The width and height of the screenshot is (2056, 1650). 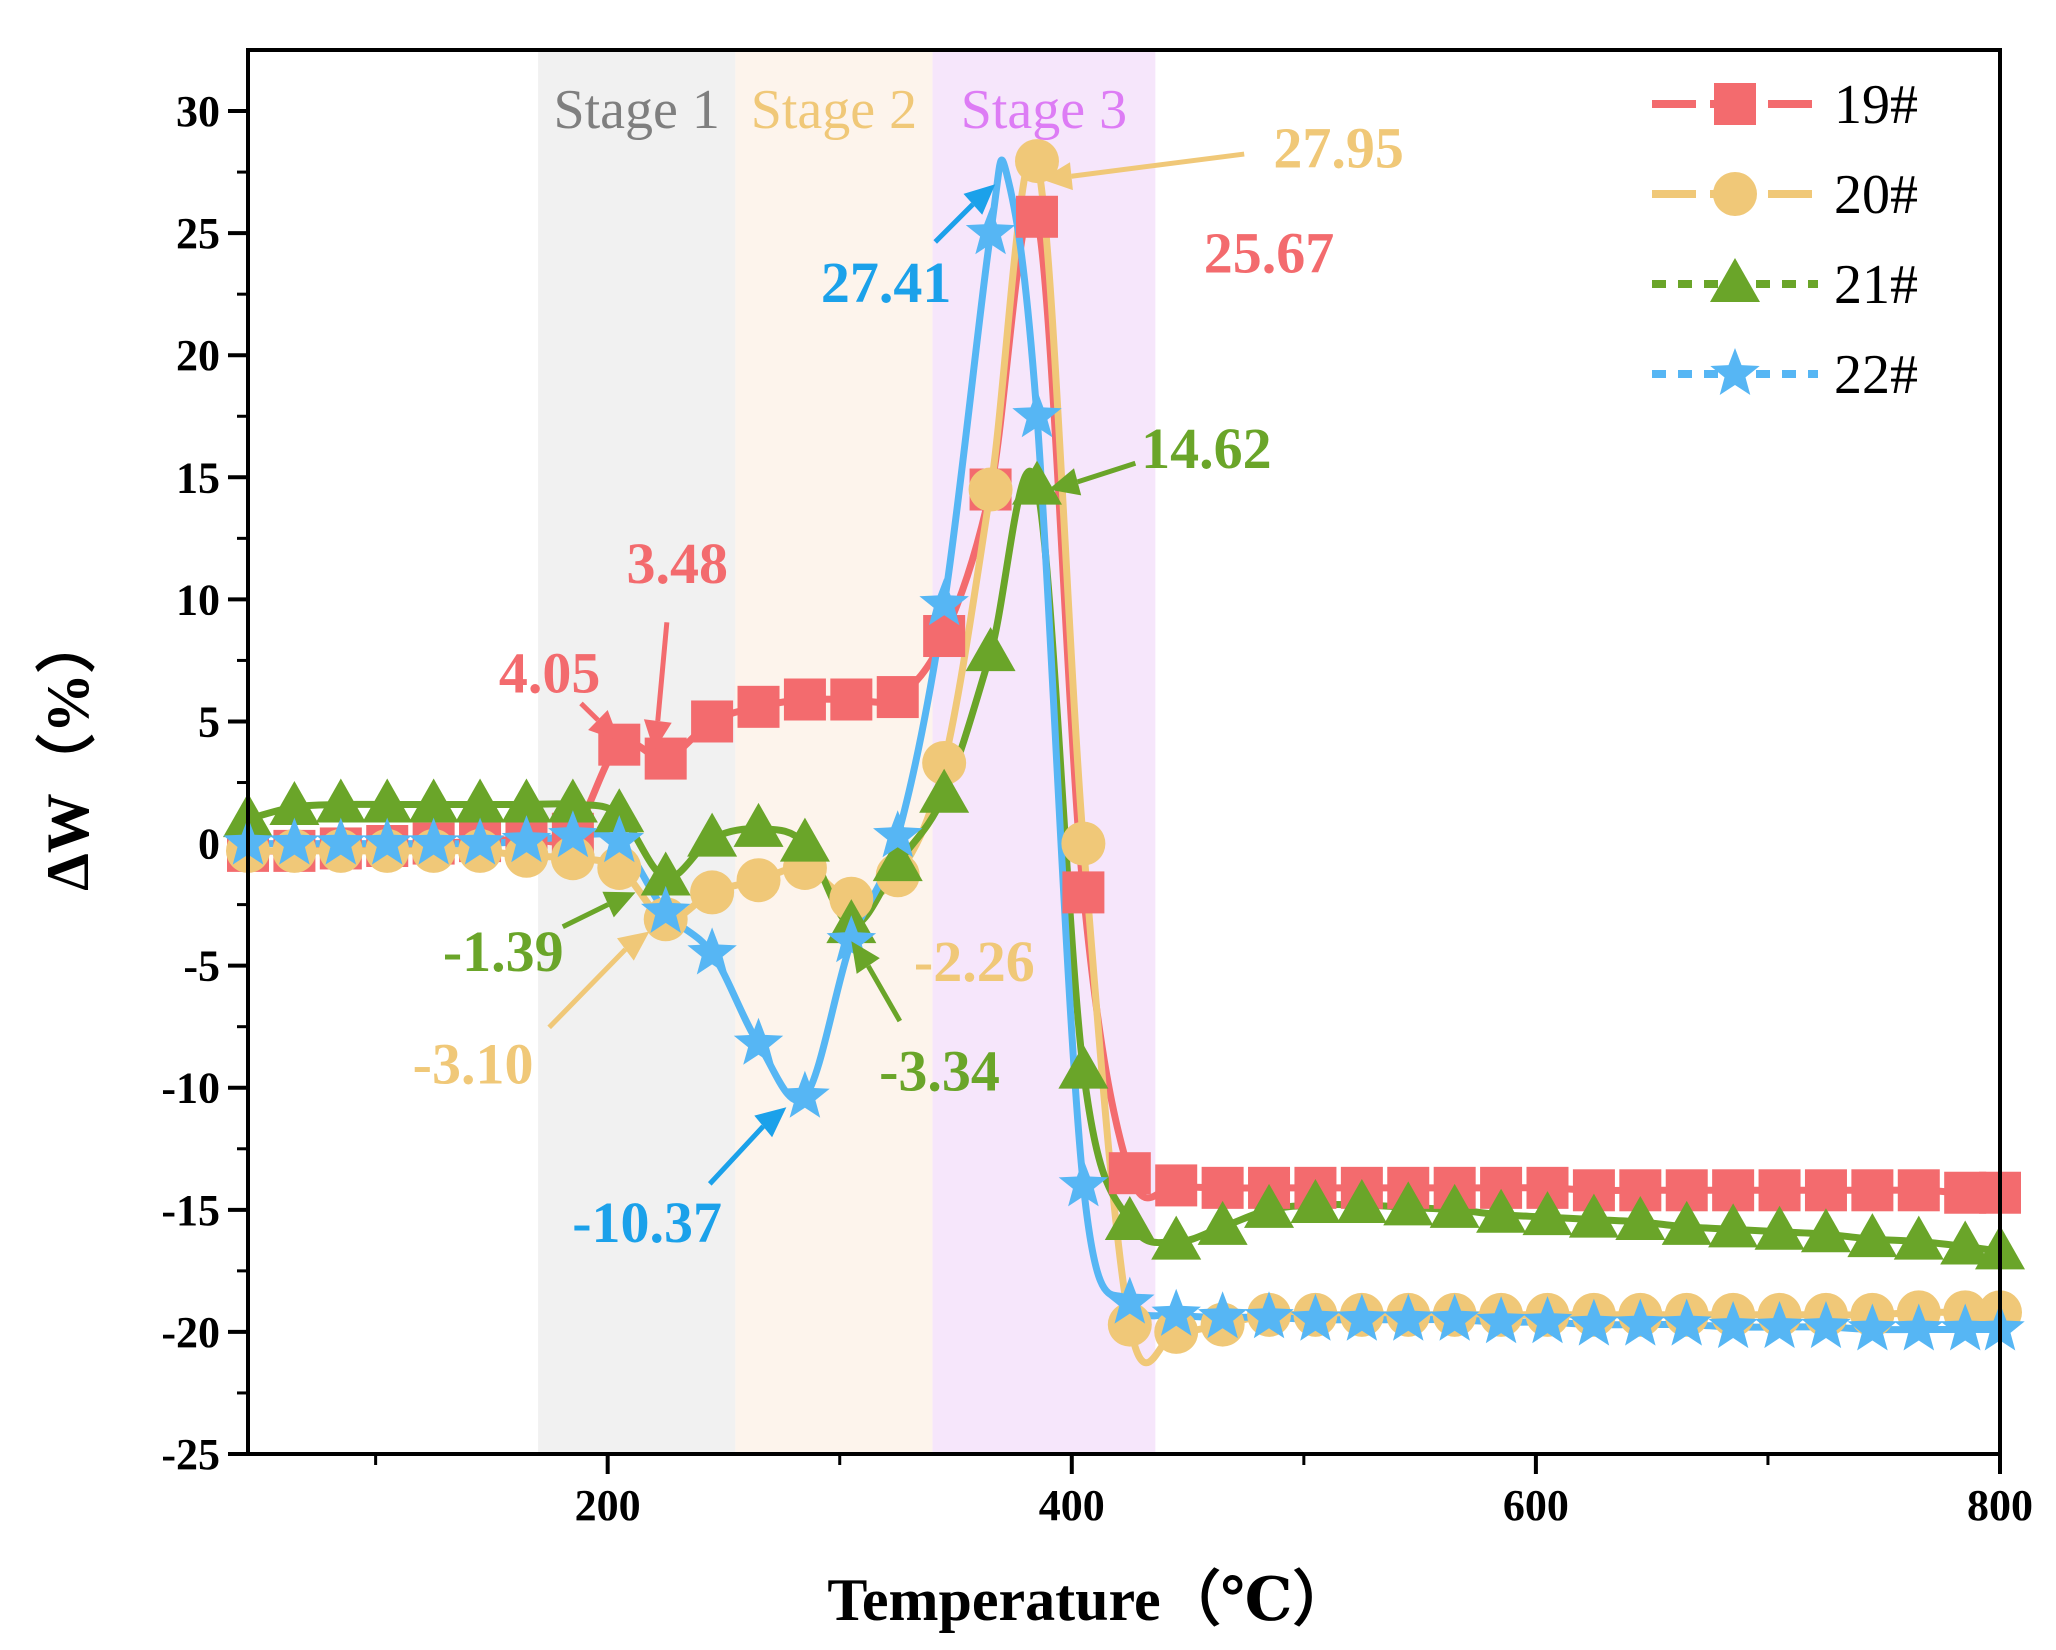 What do you see at coordinates (473, 1063) in the screenshot?
I see `annotation-9-label: -3.10` at bounding box center [473, 1063].